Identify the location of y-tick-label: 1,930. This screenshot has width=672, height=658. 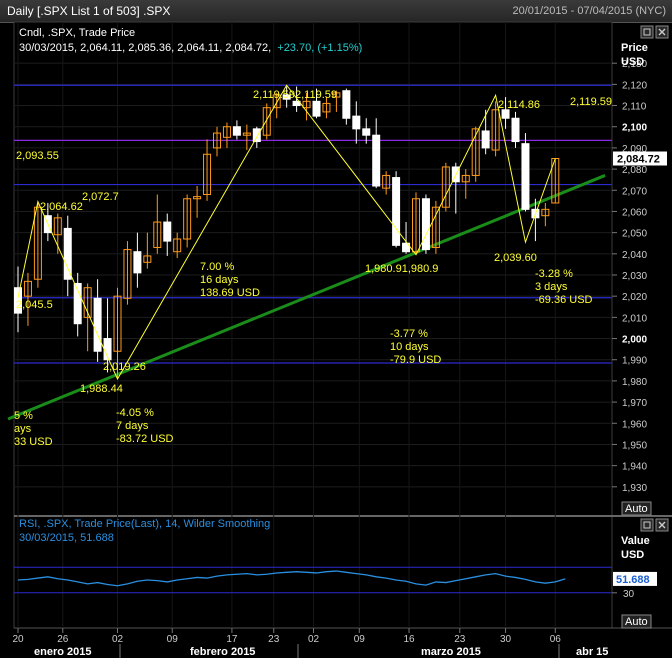
(634, 488).